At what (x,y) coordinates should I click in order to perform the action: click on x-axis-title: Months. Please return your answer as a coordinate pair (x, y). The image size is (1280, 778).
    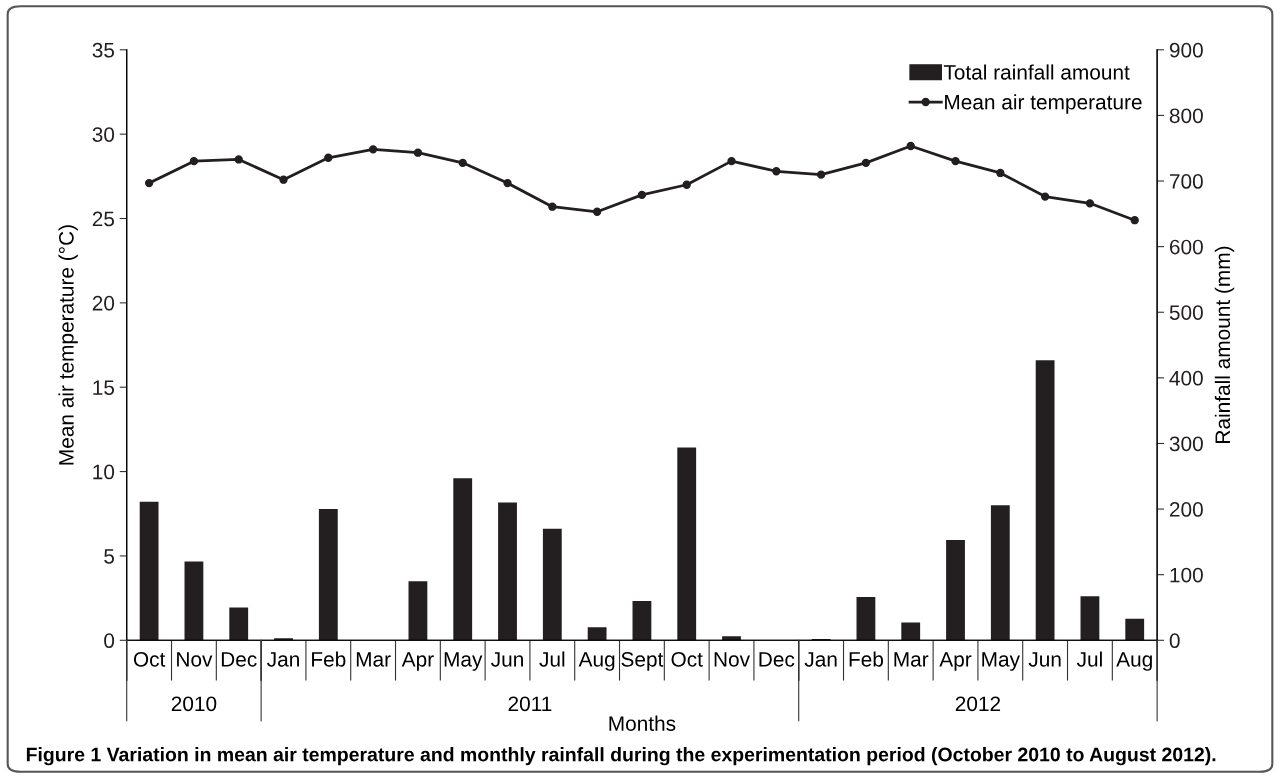
    Looking at the image, I should click on (642, 723).